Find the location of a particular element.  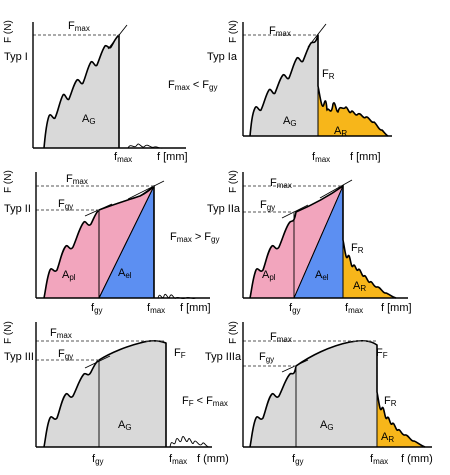

condition-fmax-gt-fgy: Fmax > Fgy is located at coordinates (194, 237).